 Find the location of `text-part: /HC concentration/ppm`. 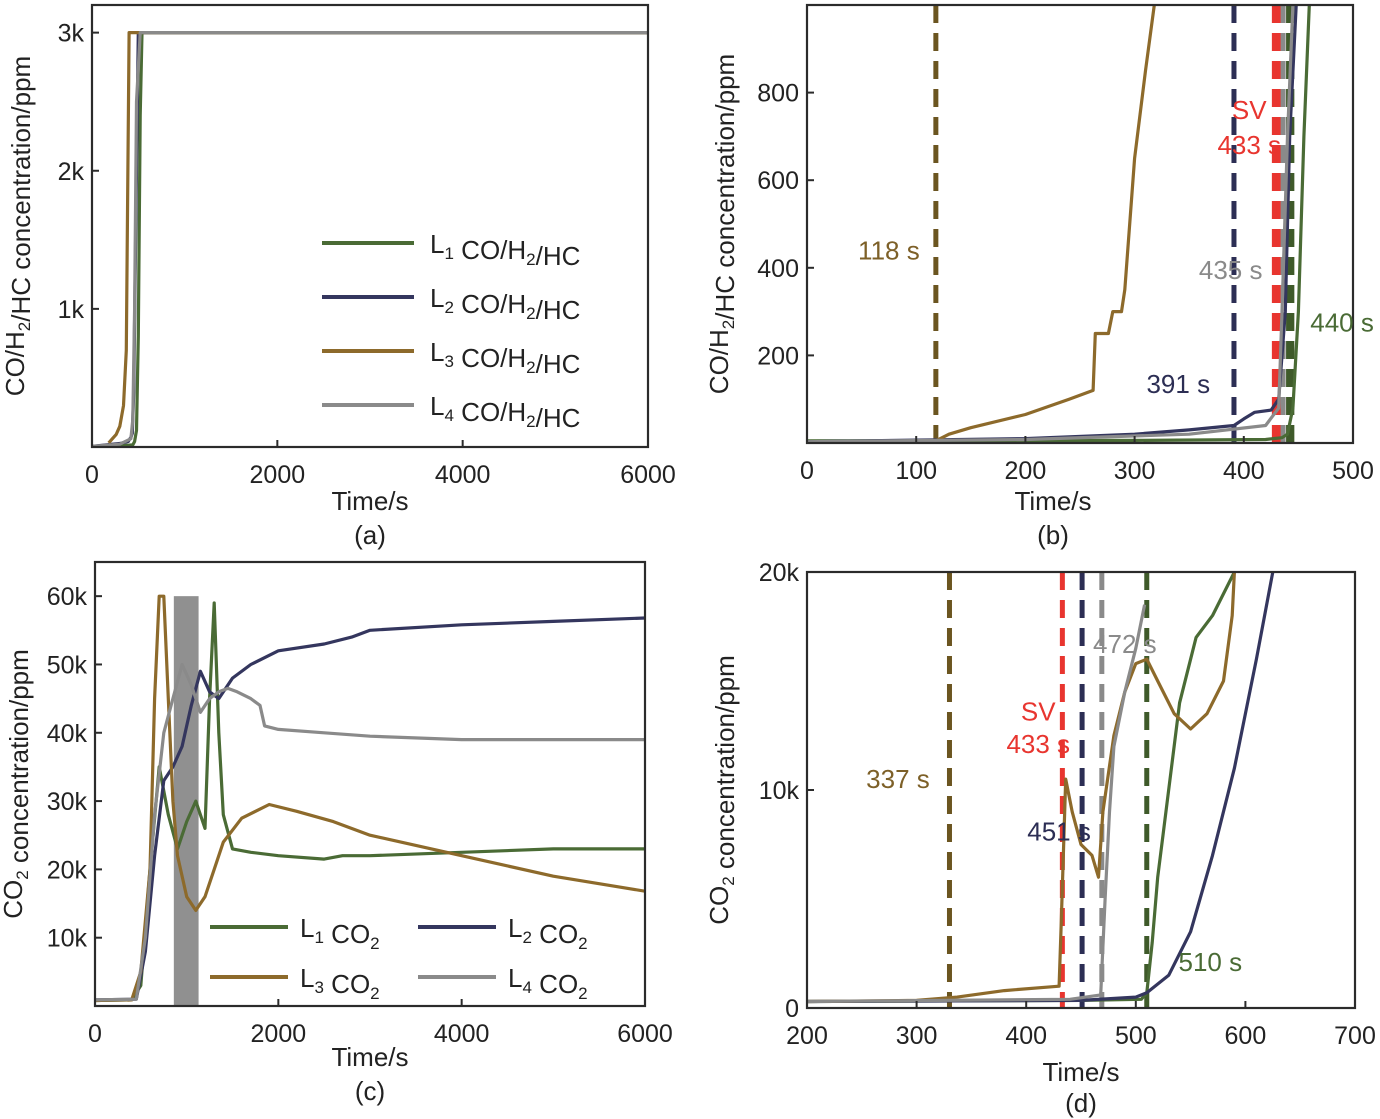

text-part: /HC concentration/ppm is located at coordinates (21, 189).